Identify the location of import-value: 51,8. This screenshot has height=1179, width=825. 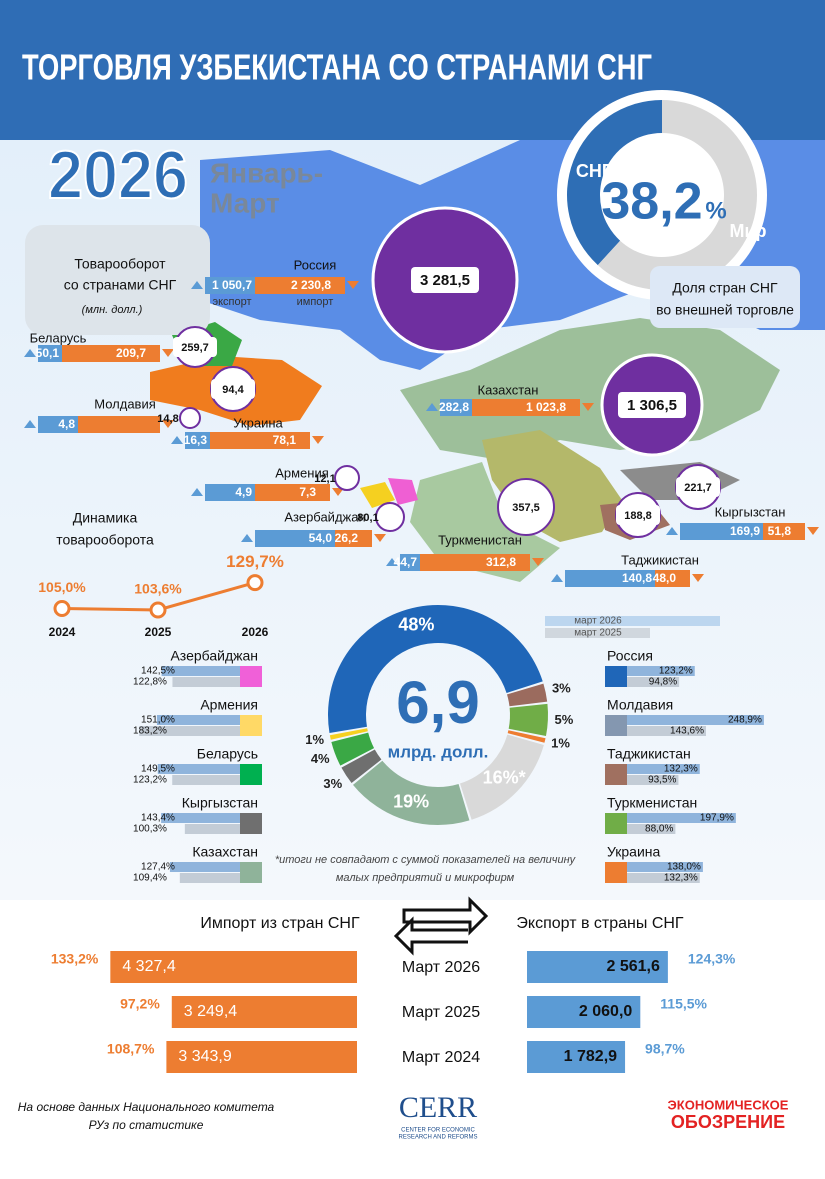
(780, 531).